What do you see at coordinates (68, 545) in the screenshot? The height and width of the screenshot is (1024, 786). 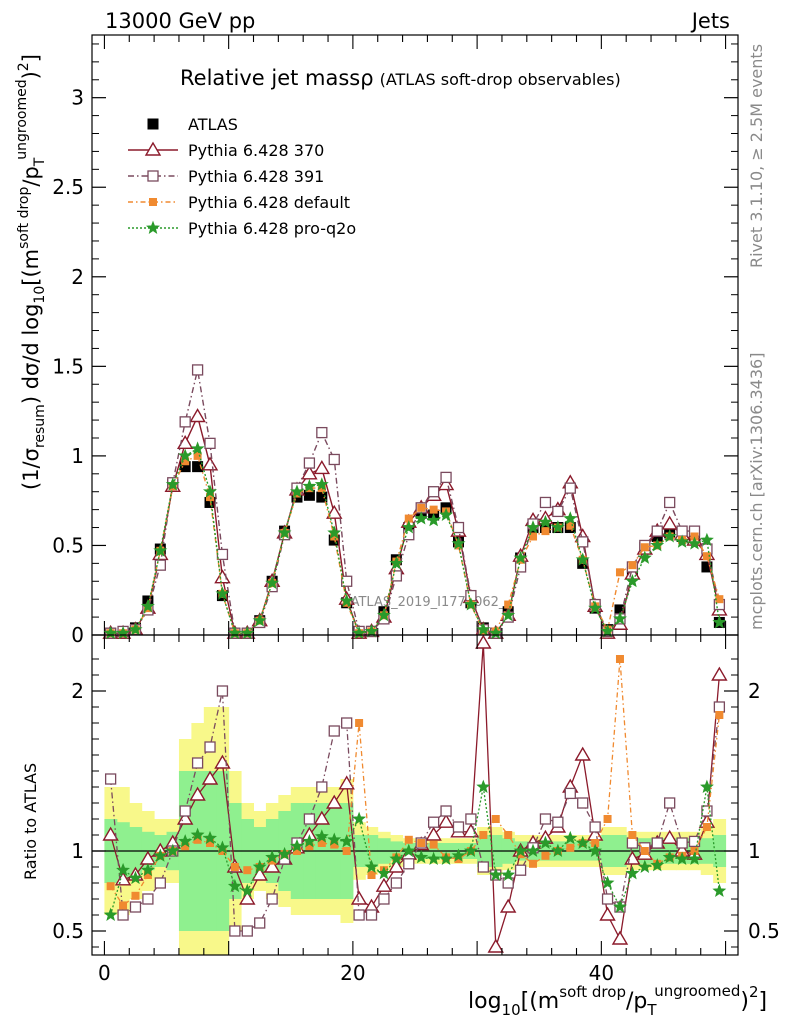 I see `main-y-tick-label: 0.5` at bounding box center [68, 545].